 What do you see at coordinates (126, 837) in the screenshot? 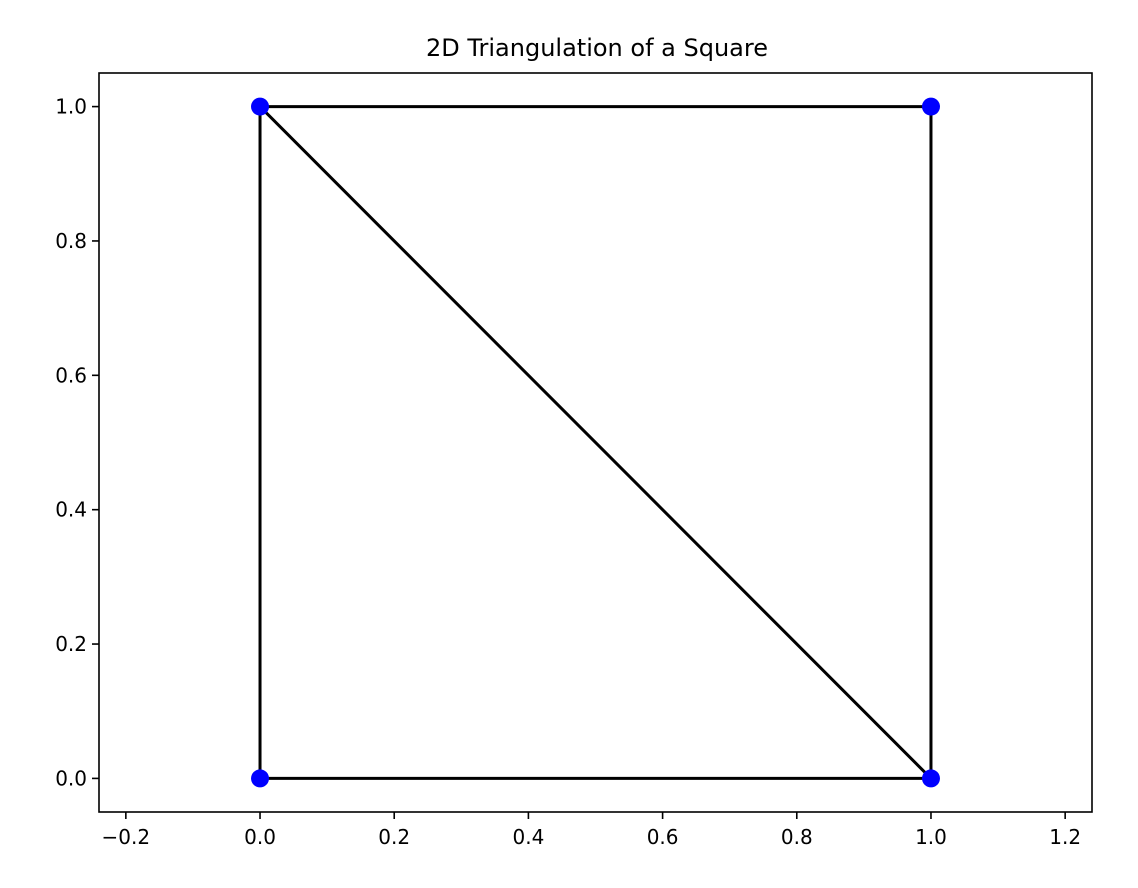
I see `x-tick-label: −0.2` at bounding box center [126, 837].